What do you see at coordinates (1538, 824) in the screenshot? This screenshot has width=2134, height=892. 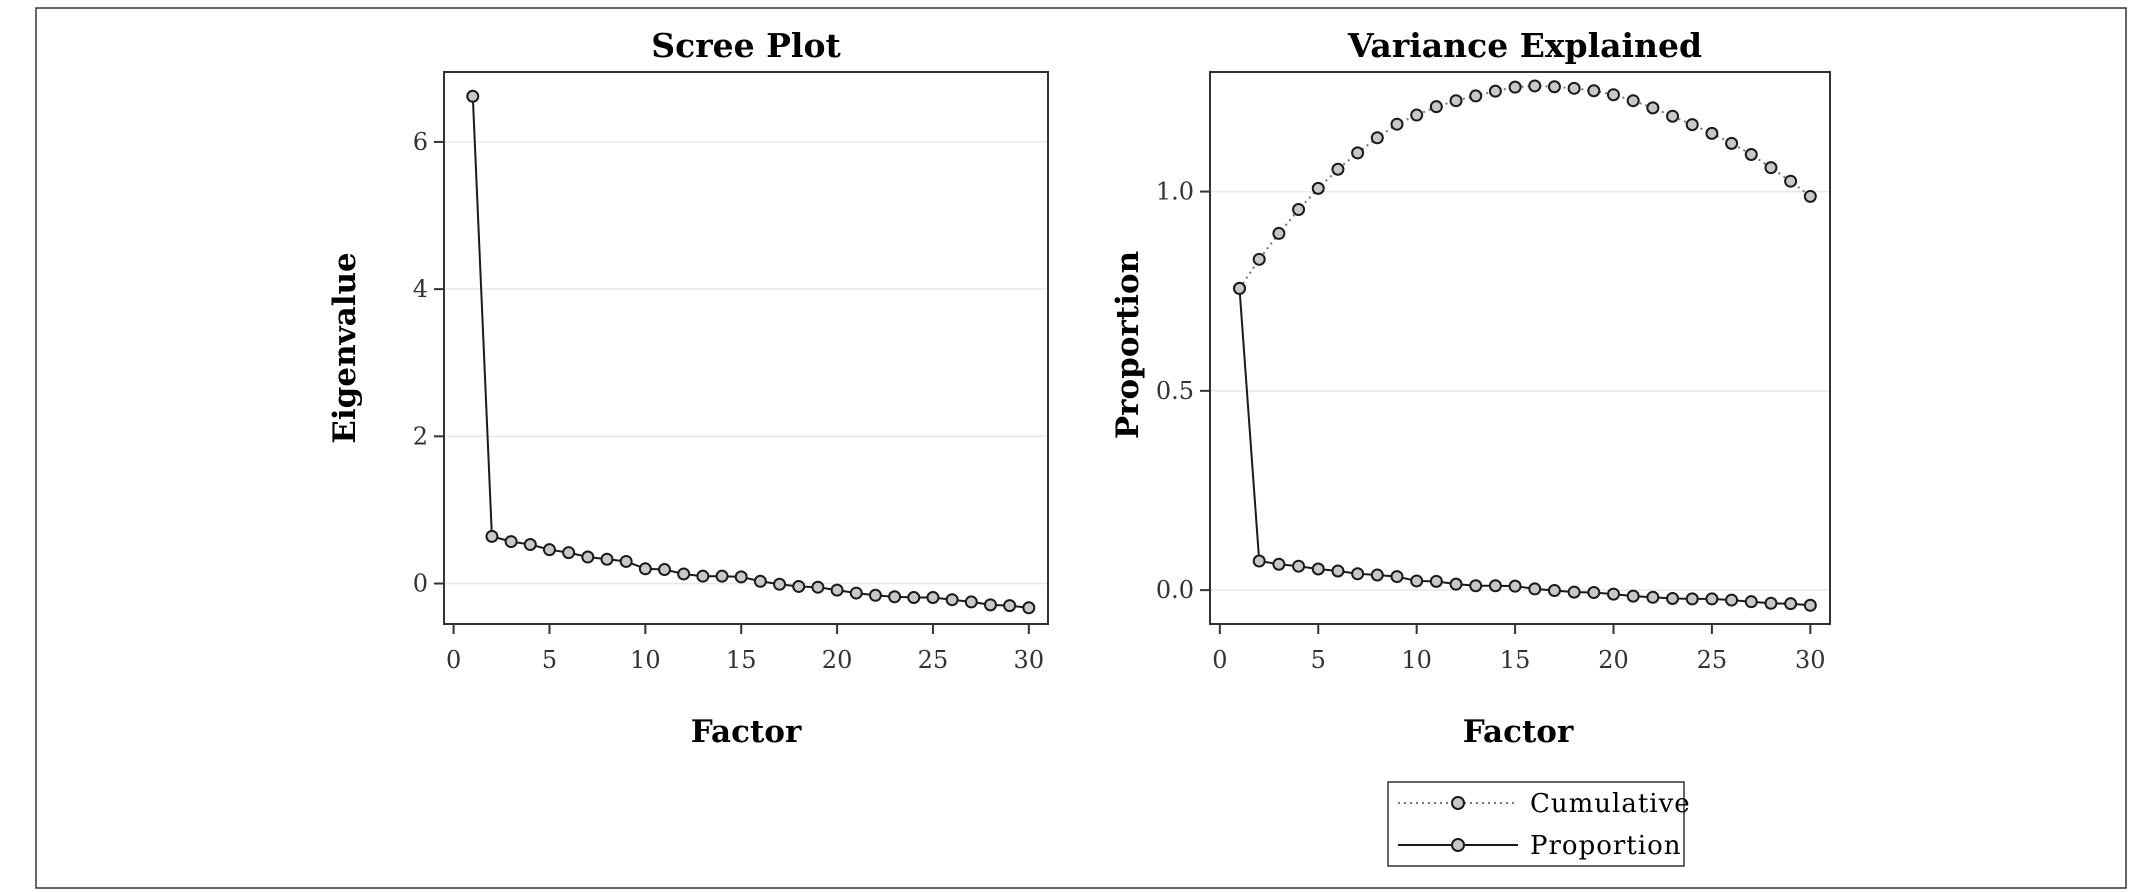 I see `legend: Cumulative Proportion` at bounding box center [1538, 824].